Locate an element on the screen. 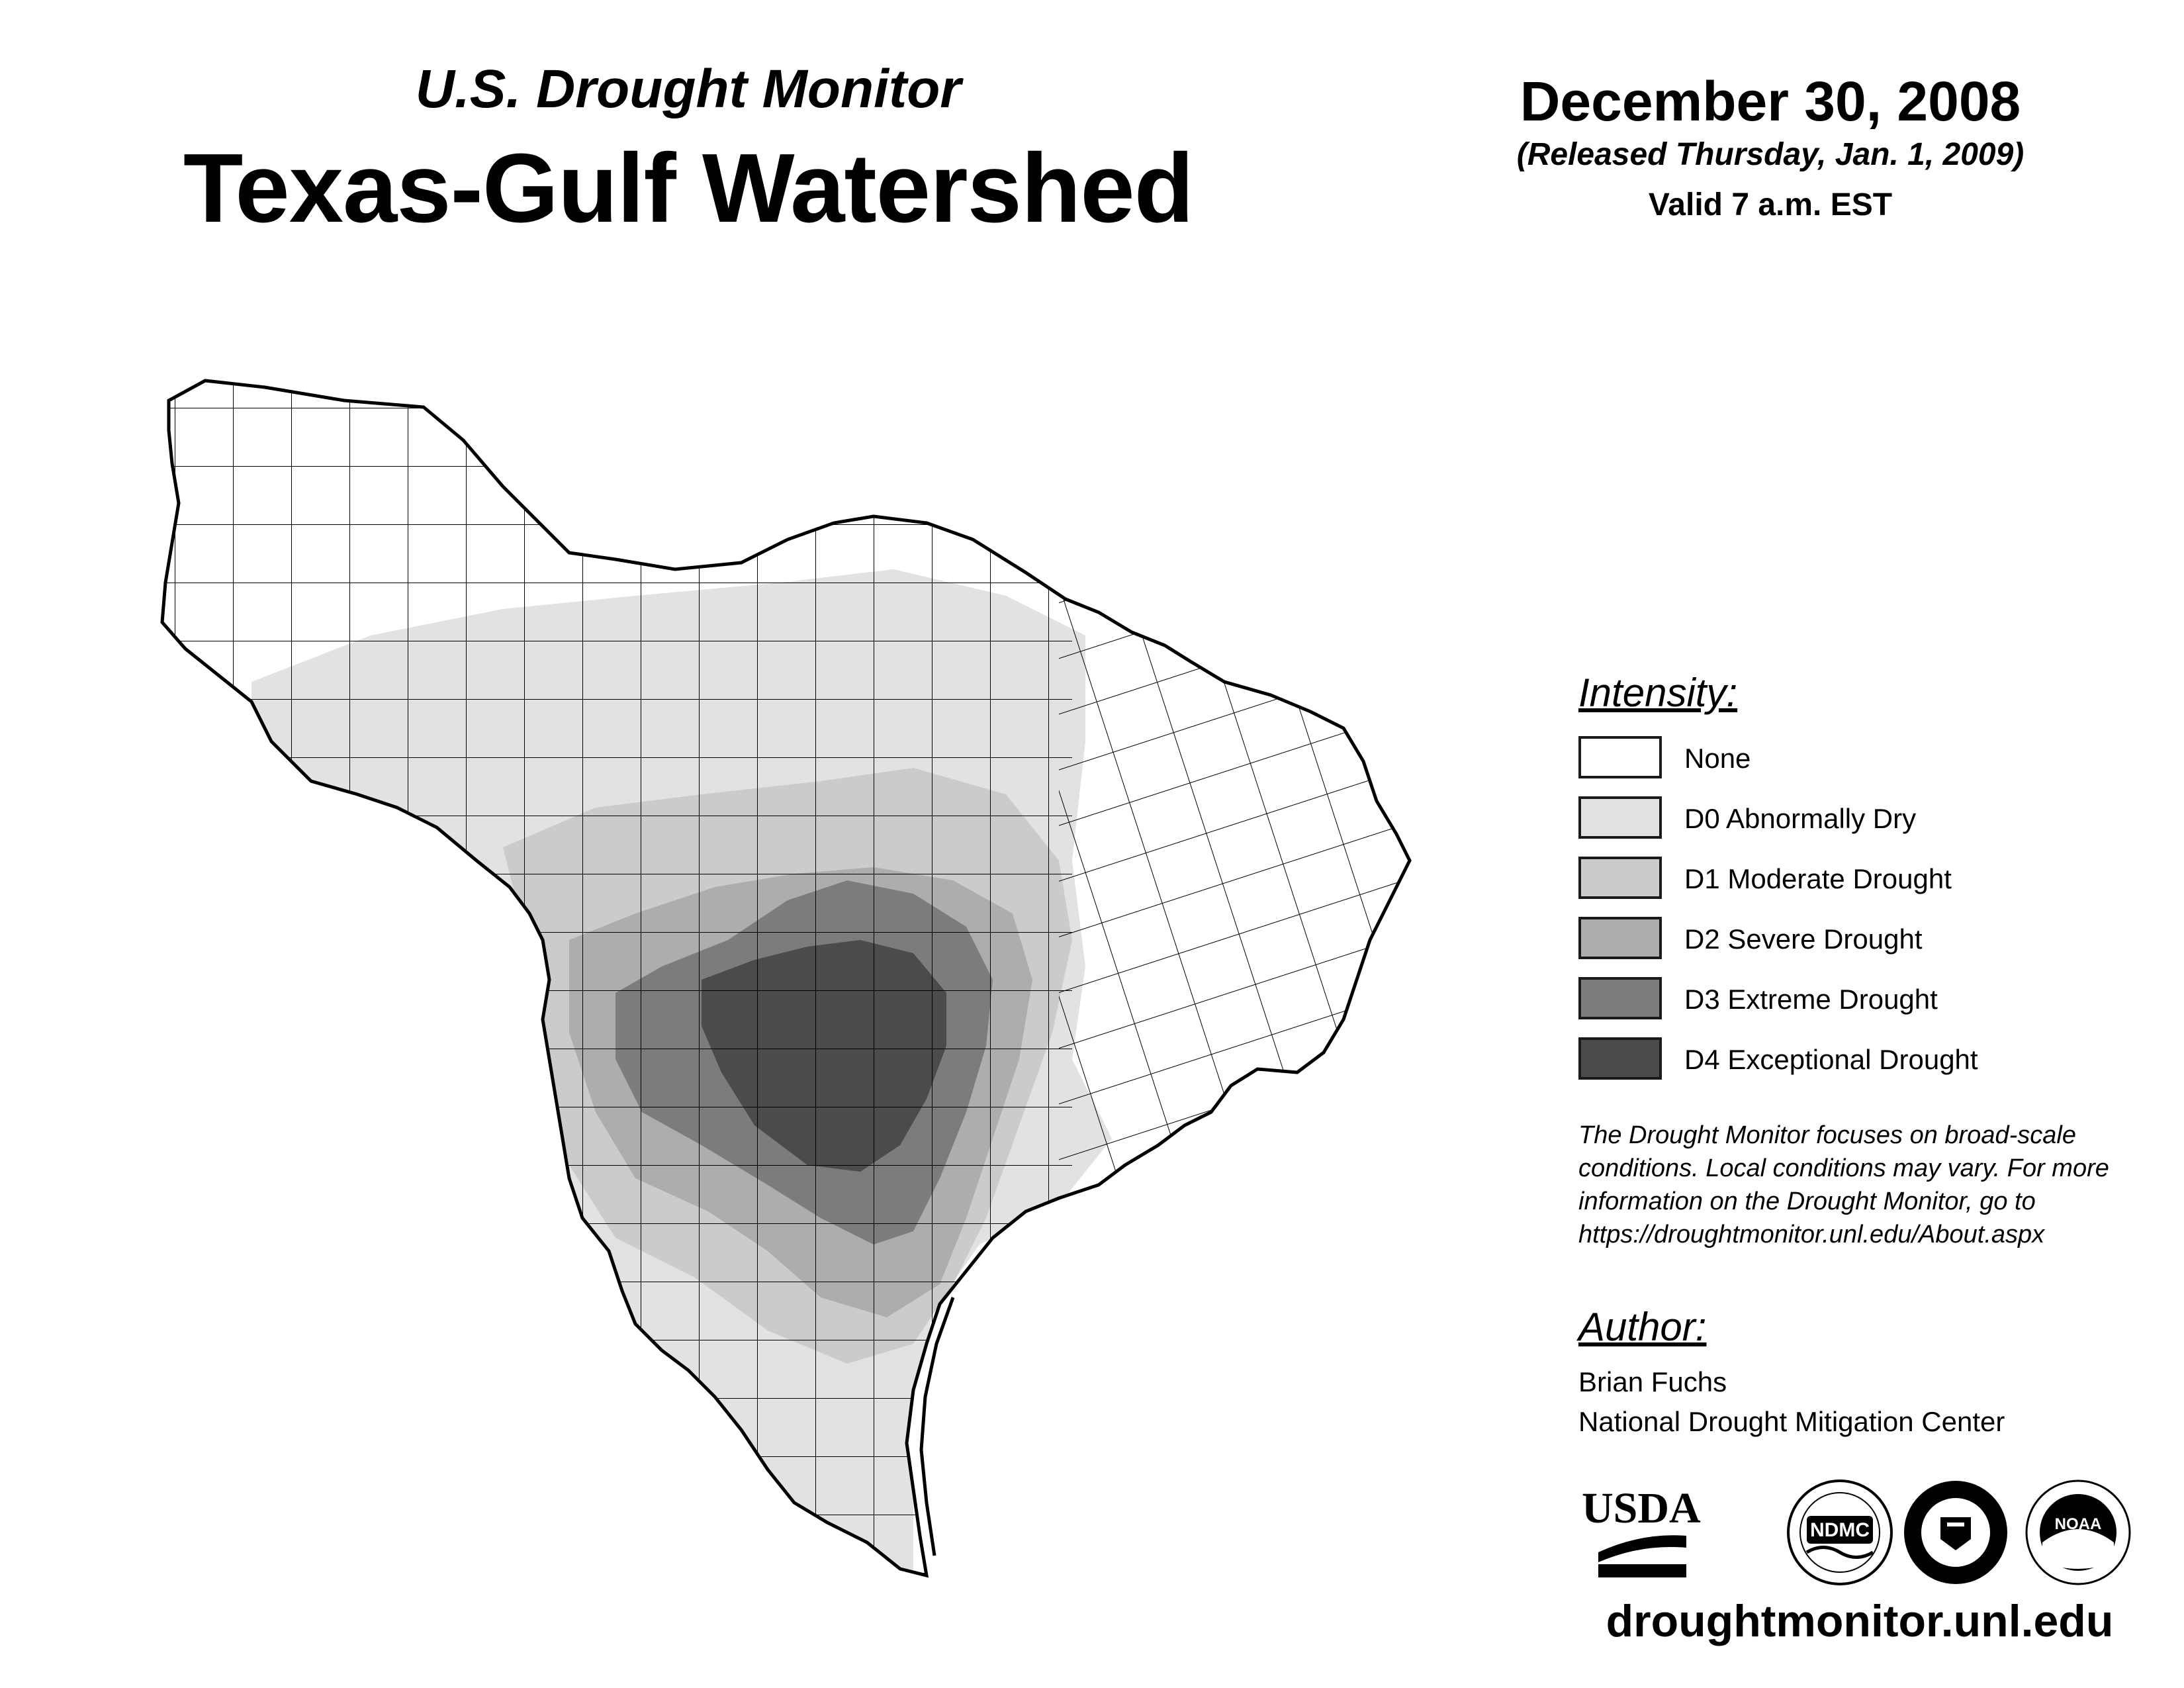 The width and height of the screenshot is (2184, 1688). release-date: (Released Thursday, Jan. 1, 2009) is located at coordinates (1770, 154).